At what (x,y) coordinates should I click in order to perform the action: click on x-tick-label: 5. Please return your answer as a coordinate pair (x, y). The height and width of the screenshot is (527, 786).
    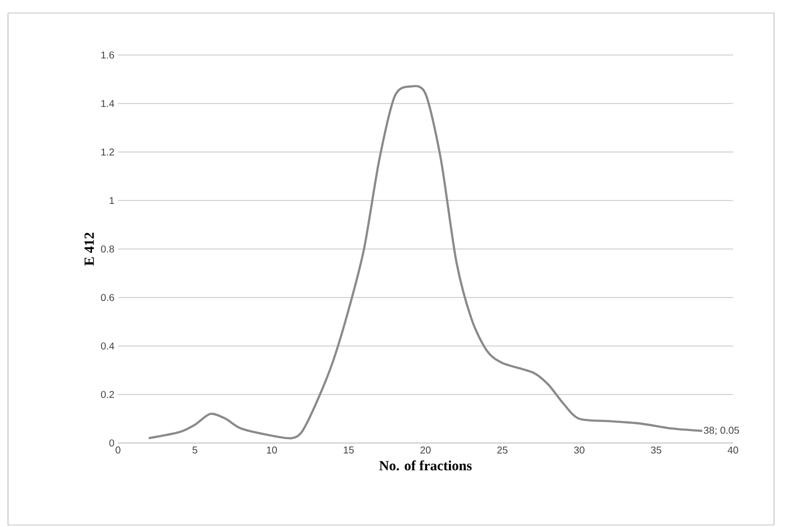
    Looking at the image, I should click on (195, 450).